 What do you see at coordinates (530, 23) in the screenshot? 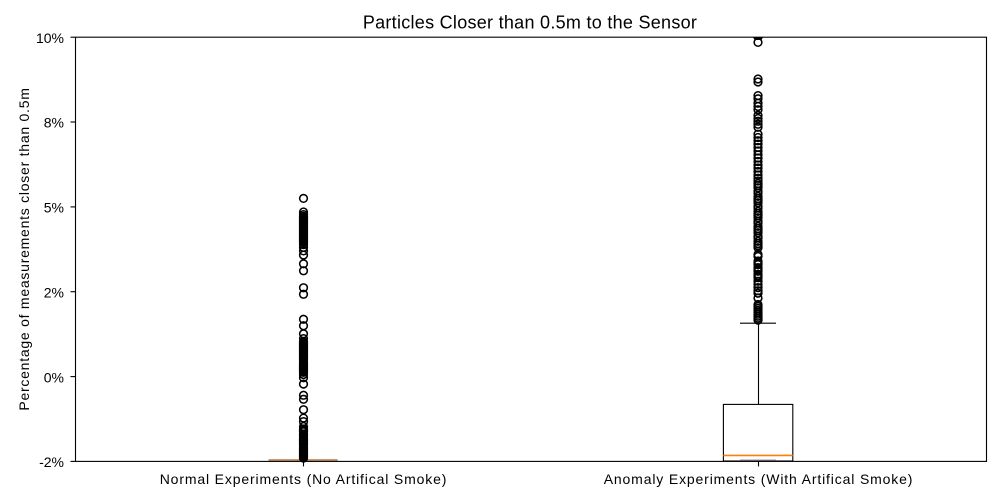
I see `svg-text:Particles Closer than 0.5m to: Particles Closer than 0.5m to the Sensor` at bounding box center [530, 23].